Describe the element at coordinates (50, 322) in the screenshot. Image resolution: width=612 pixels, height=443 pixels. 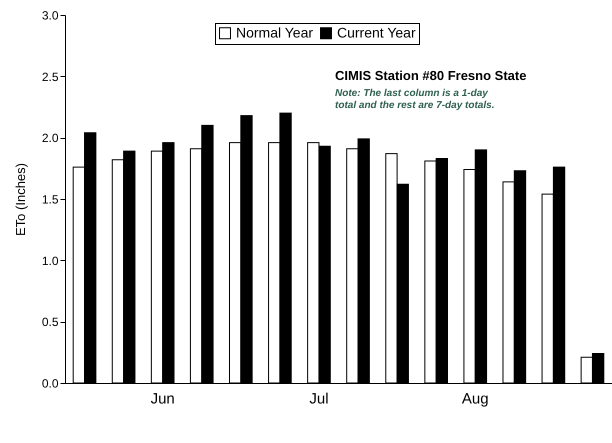
I see `y-tick-label: 0.5` at that location.